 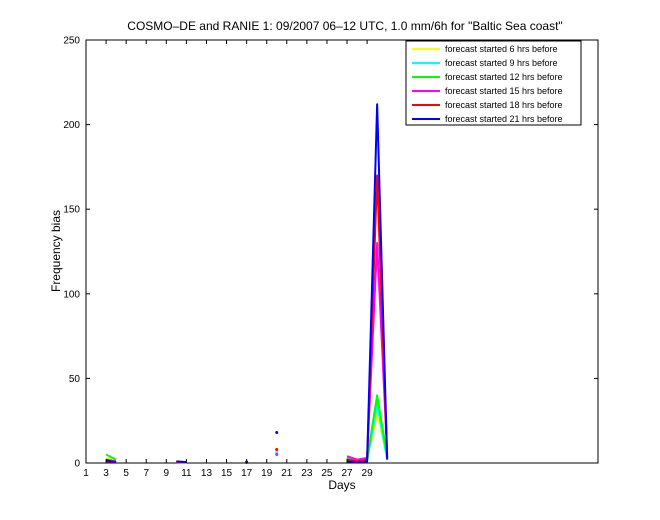 What do you see at coordinates (227, 473) in the screenshot?
I see `x-tick-label: 15` at bounding box center [227, 473].